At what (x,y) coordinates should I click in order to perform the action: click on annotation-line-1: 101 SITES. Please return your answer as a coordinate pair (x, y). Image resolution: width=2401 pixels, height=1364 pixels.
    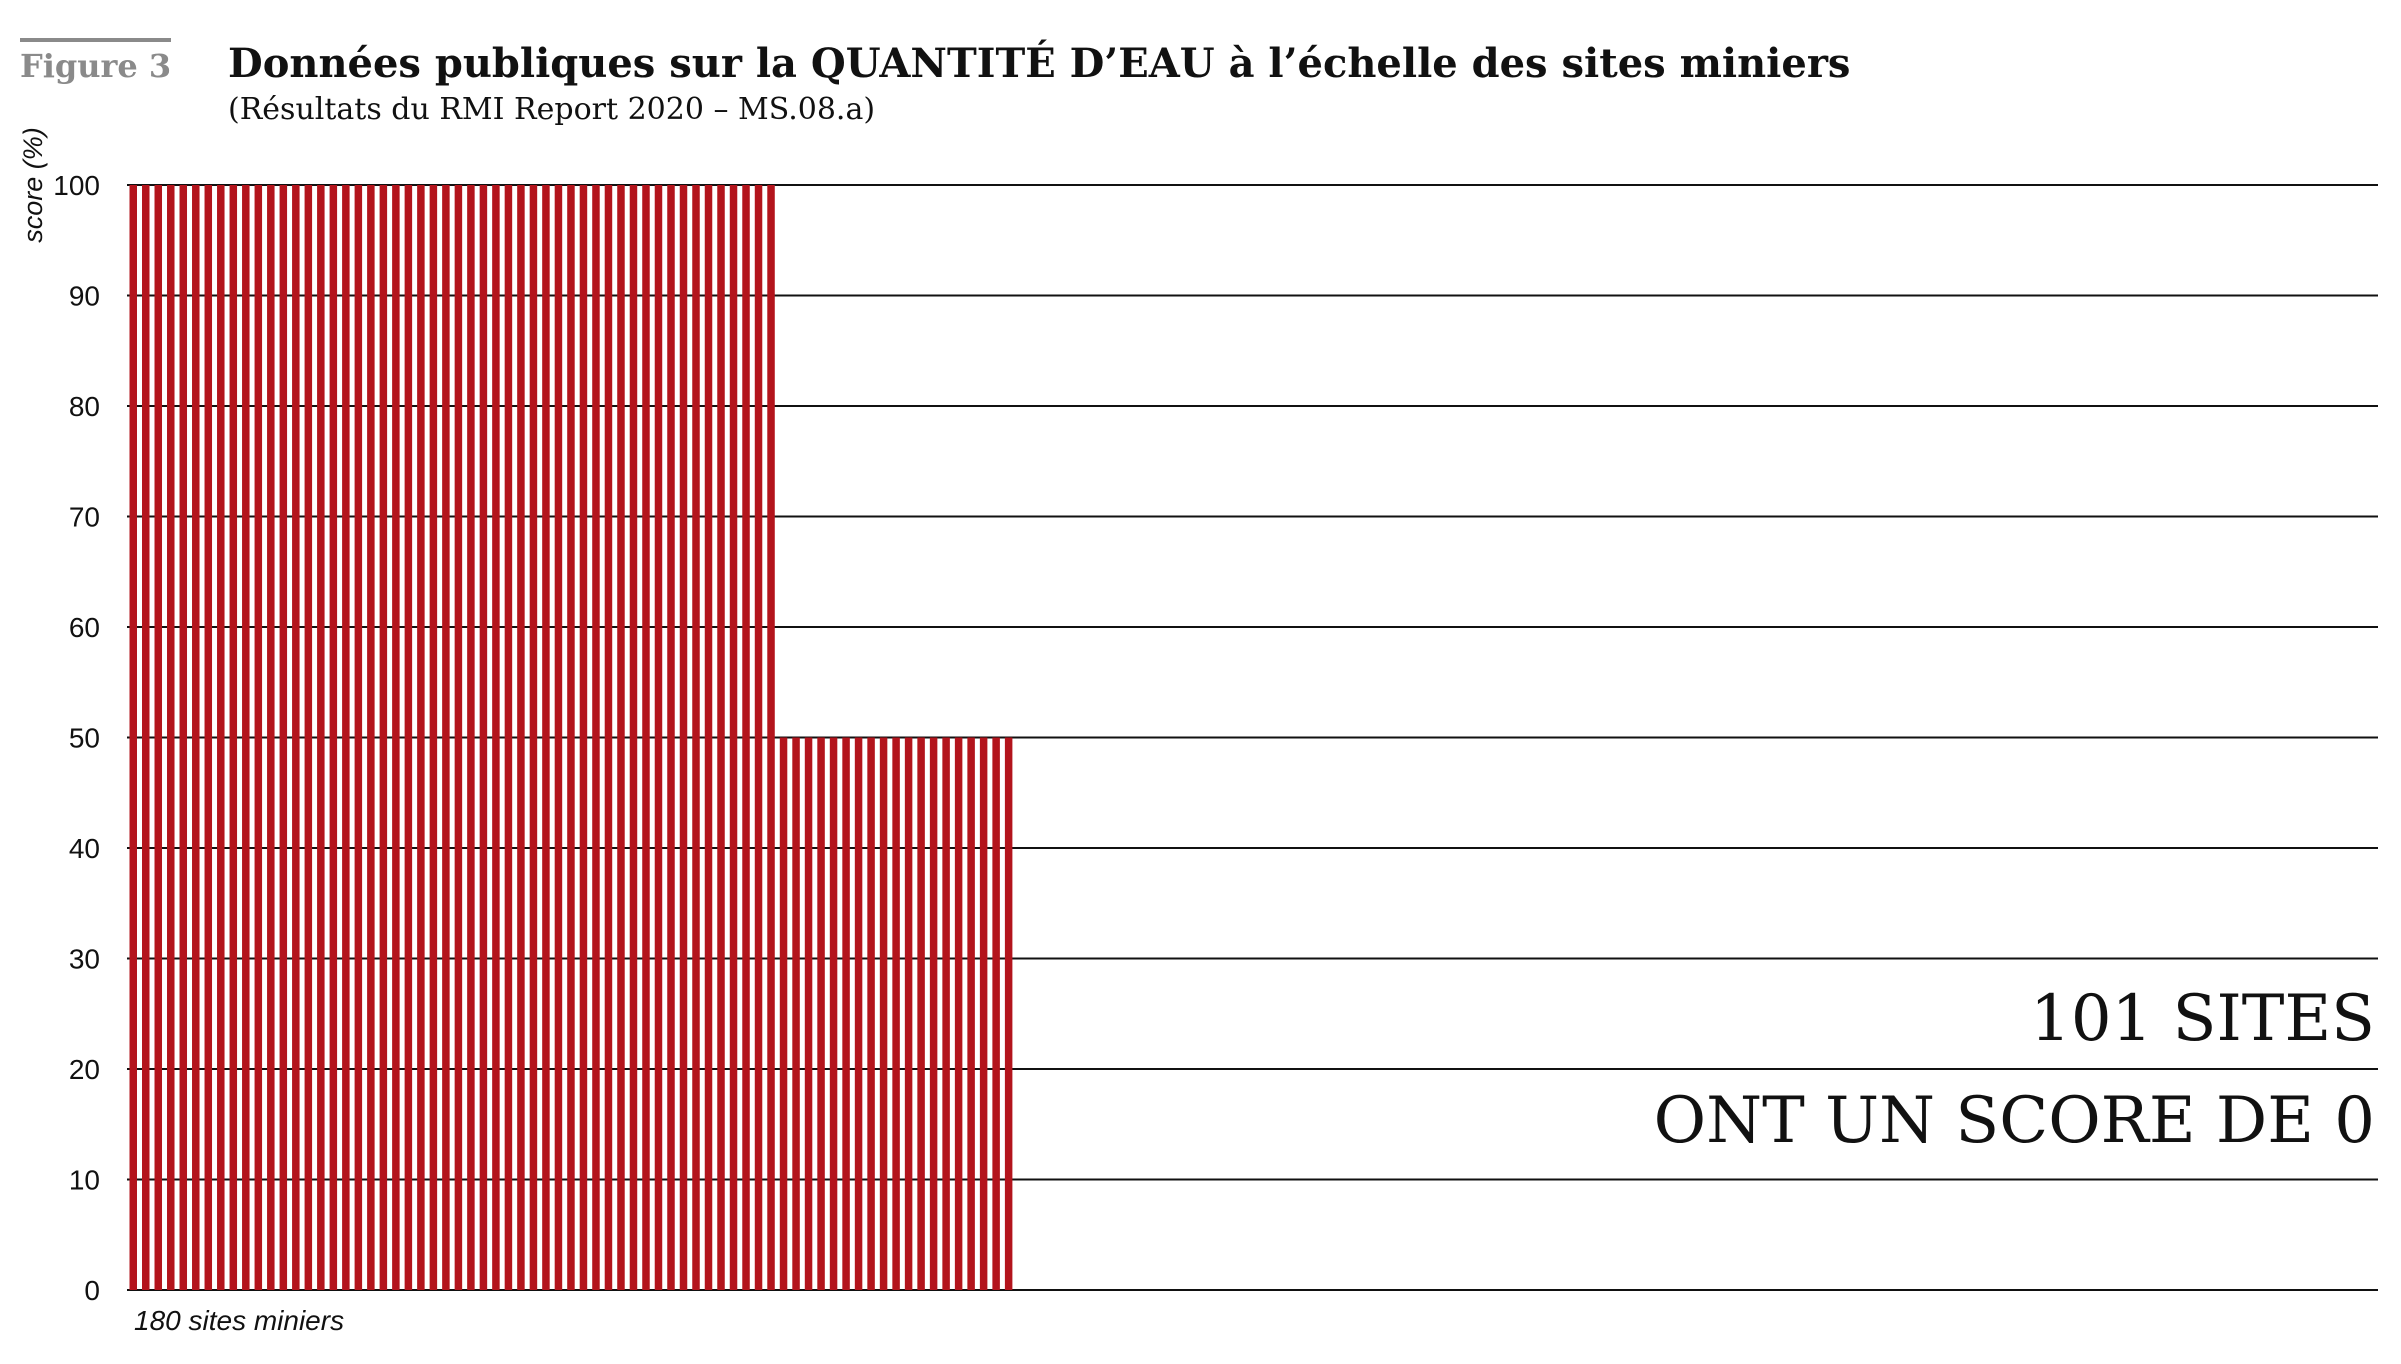
    Looking at the image, I should click on (2202, 1019).